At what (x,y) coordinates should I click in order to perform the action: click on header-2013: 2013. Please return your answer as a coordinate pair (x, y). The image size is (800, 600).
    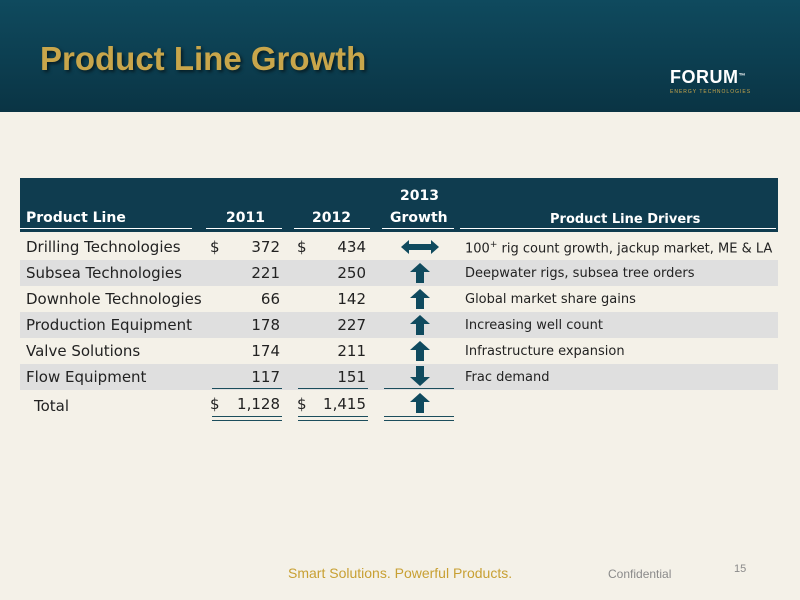
    Looking at the image, I should click on (419, 196).